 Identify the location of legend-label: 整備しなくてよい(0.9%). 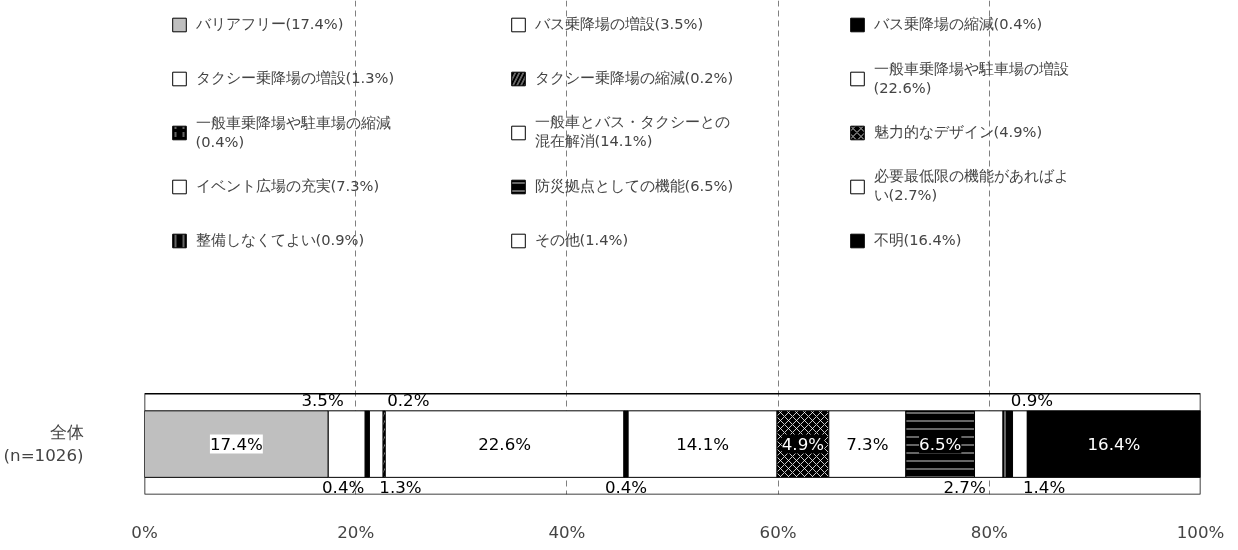
(280, 239).